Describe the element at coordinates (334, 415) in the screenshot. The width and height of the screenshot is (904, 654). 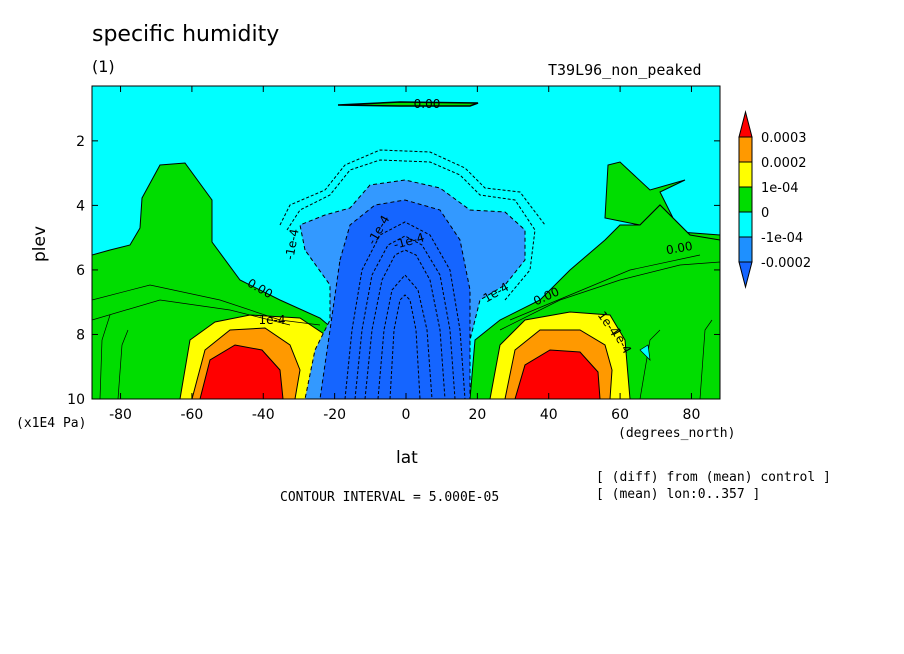
I see `x-tick-label: -20` at that location.